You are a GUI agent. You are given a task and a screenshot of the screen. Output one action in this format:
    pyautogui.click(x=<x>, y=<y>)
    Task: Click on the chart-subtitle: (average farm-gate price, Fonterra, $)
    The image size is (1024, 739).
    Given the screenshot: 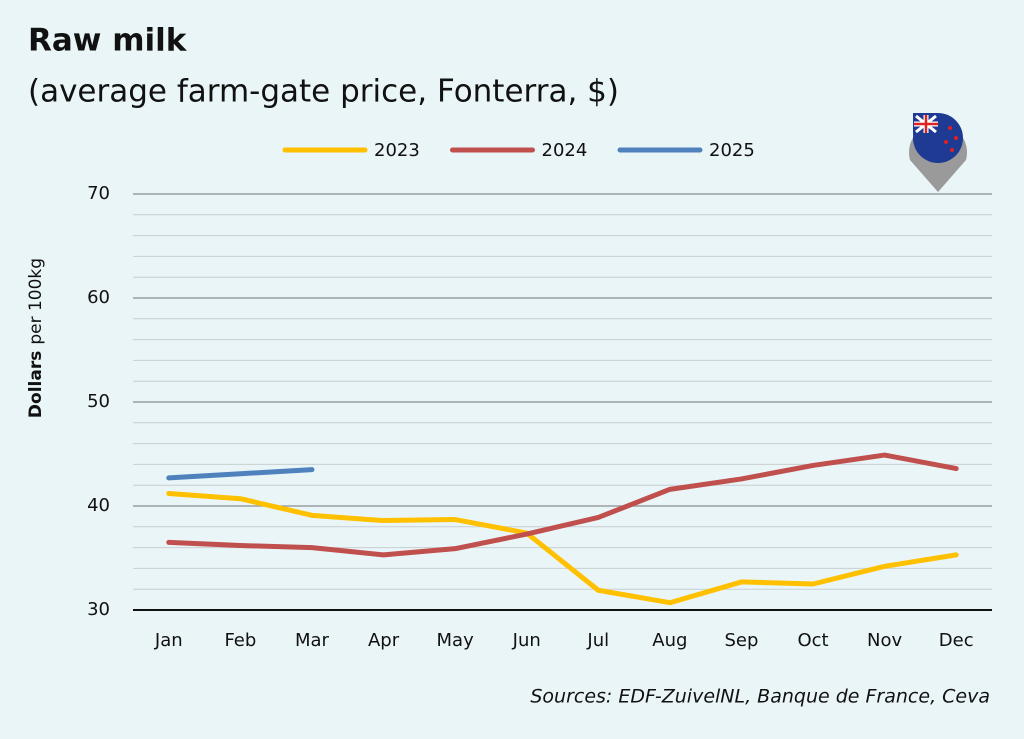 What is the action you would take?
    pyautogui.click(x=323, y=92)
    